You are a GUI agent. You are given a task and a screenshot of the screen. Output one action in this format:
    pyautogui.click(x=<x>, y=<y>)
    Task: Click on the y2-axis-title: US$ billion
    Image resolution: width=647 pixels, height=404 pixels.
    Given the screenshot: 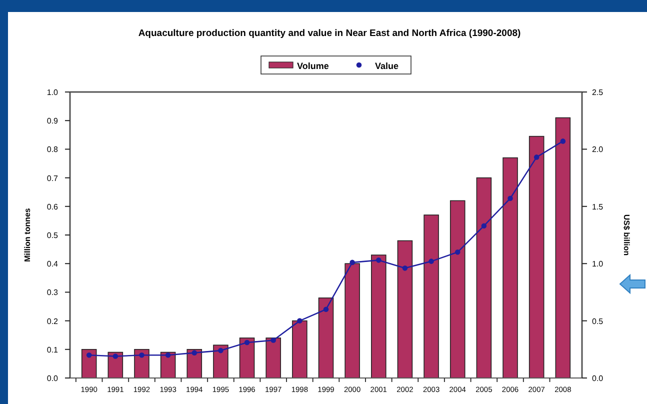 What is the action you would take?
    pyautogui.click(x=626, y=235)
    